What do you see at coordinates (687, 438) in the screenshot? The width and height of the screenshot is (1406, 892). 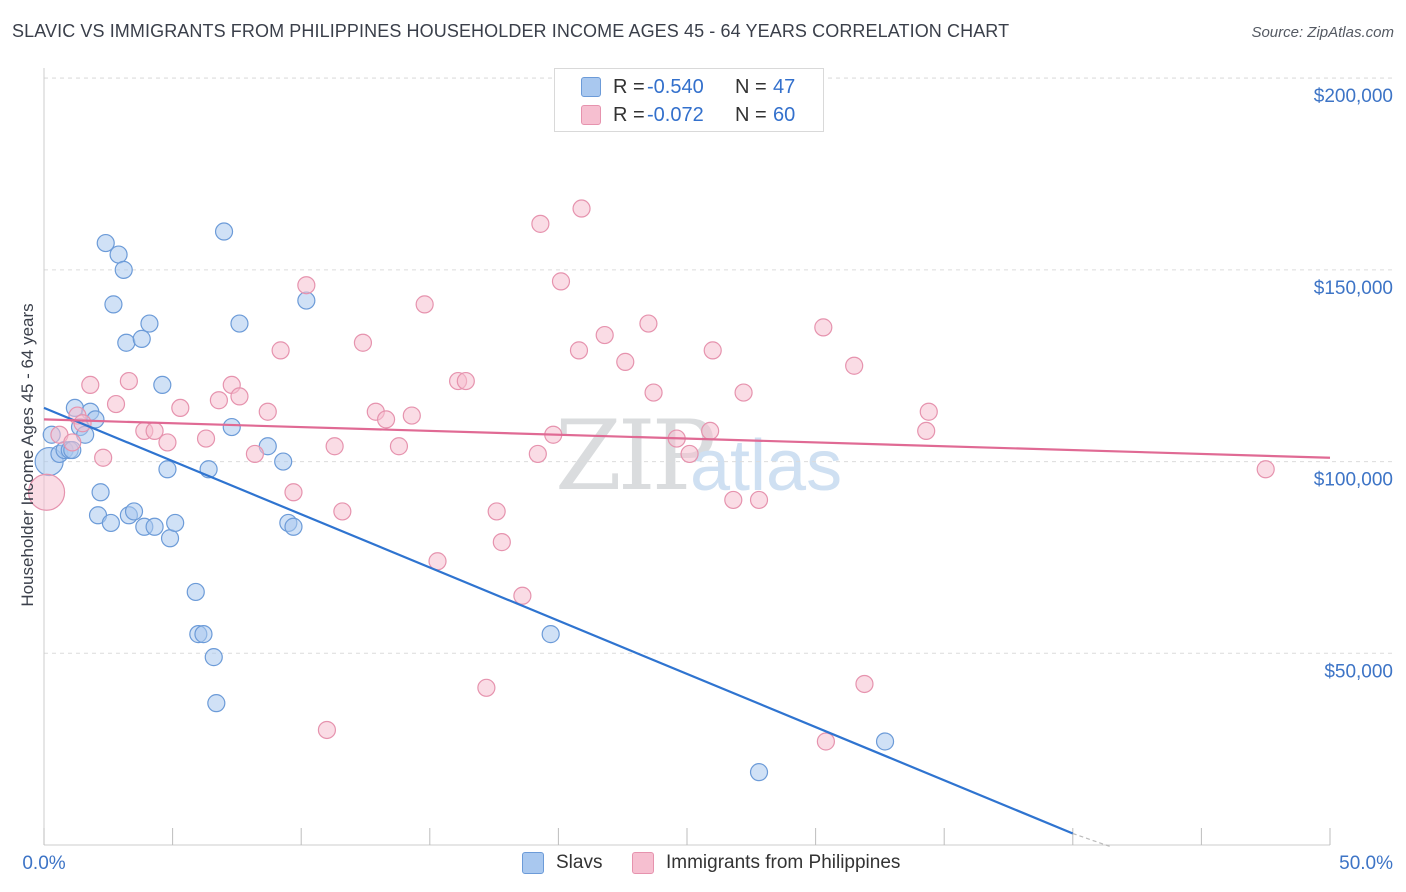 I see `phil-trend-line` at bounding box center [687, 438].